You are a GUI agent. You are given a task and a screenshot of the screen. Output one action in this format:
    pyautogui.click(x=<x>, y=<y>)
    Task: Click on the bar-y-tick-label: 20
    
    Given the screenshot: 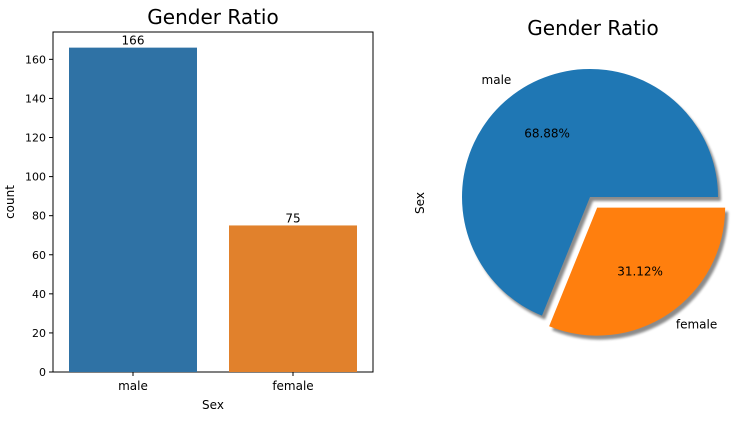 What is the action you would take?
    pyautogui.click(x=39, y=333)
    